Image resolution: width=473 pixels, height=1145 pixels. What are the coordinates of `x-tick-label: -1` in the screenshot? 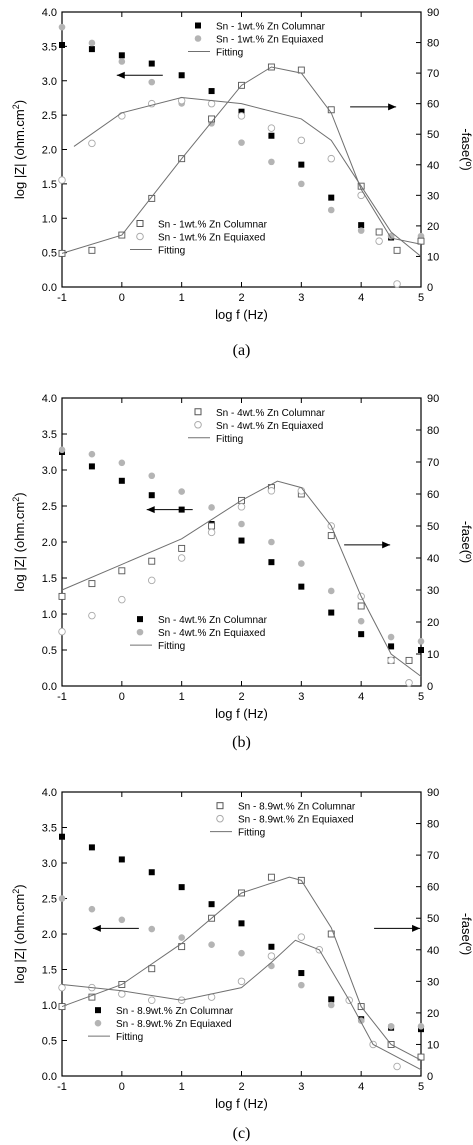 It's located at (62, 1087).